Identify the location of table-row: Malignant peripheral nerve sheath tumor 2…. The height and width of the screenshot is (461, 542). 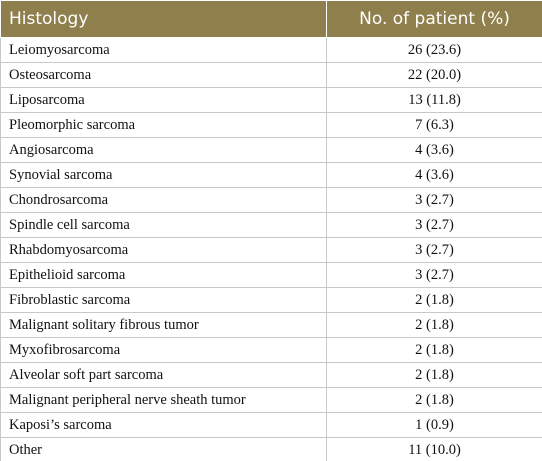
(271, 400).